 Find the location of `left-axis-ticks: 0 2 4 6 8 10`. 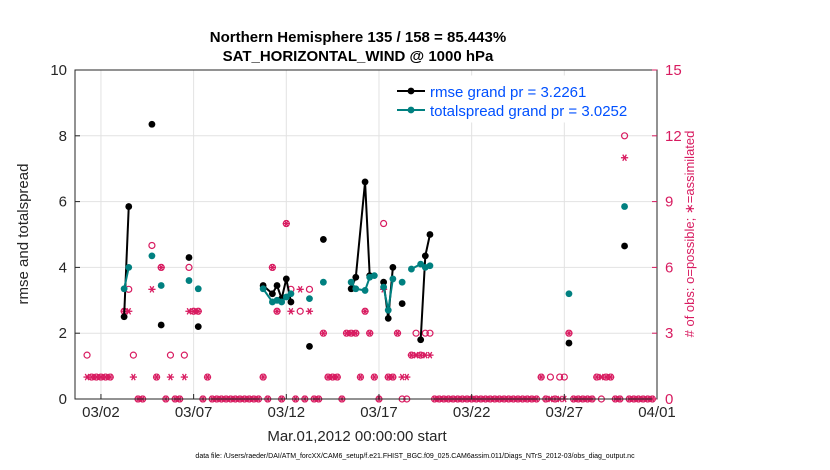

left-axis-ticks: 0 2 4 6 8 10 is located at coordinates (65, 235).